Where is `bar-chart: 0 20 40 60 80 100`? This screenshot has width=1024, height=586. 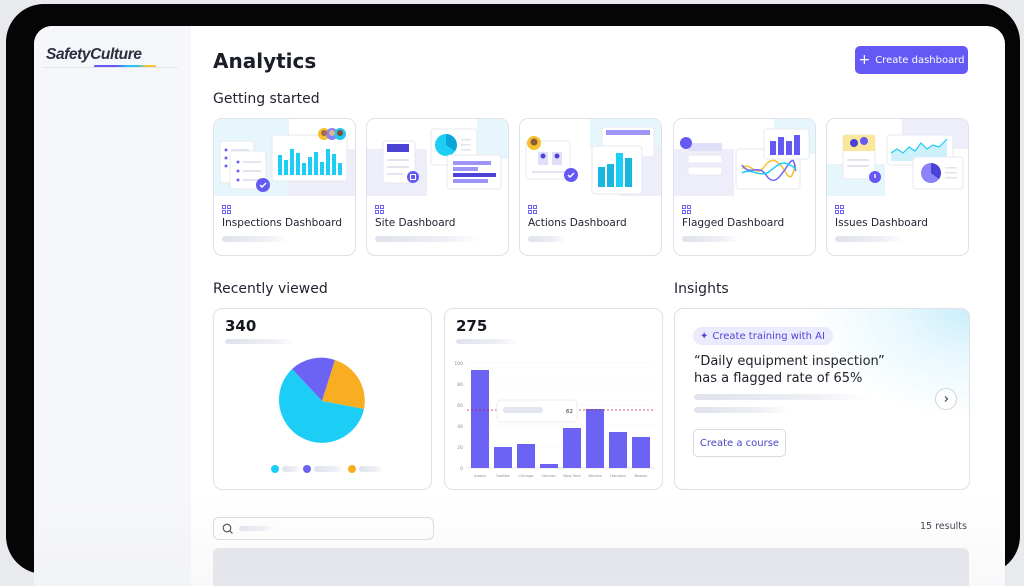 bar-chart: 0 20 40 60 80 100 is located at coordinates (554, 419).